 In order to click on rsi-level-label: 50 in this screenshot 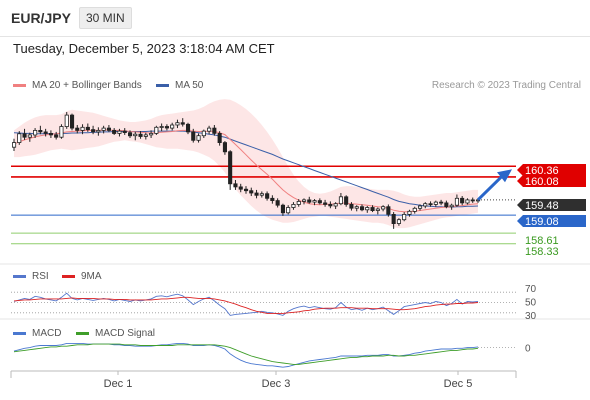, I will do `click(531, 303)`.